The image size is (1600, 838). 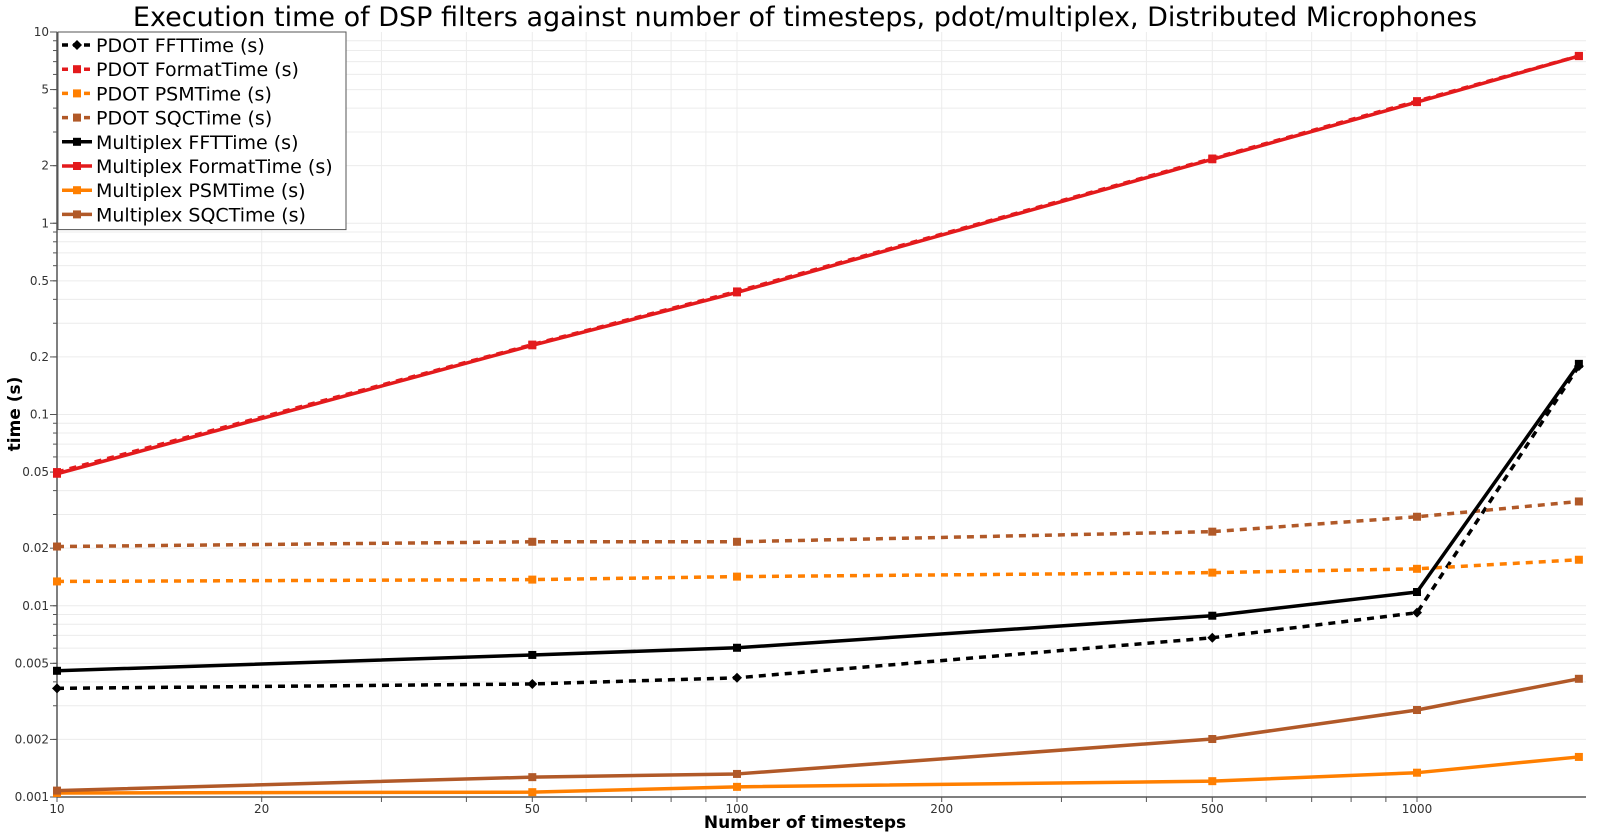 I want to click on y-tick-label: 0.01, so click(x=35, y=606).